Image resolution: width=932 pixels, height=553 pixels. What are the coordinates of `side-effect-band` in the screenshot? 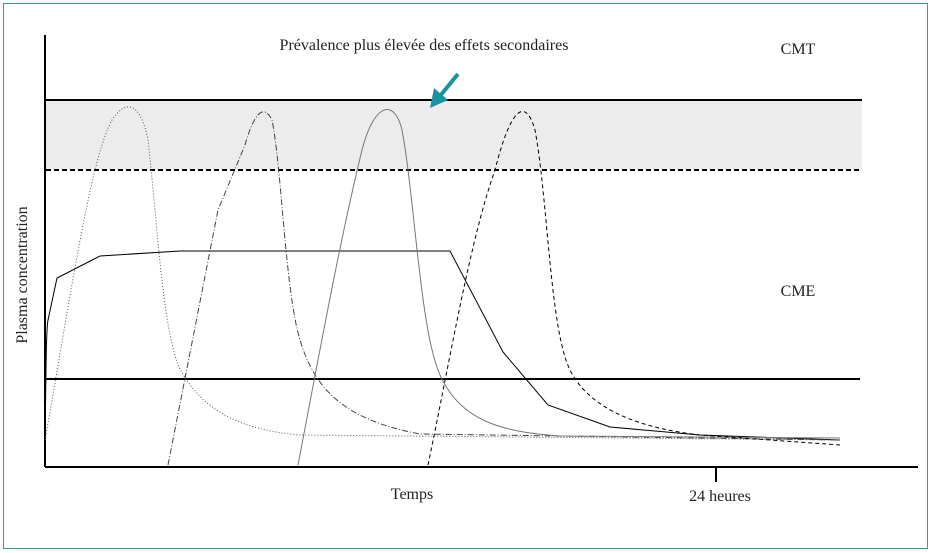 It's located at (454, 135).